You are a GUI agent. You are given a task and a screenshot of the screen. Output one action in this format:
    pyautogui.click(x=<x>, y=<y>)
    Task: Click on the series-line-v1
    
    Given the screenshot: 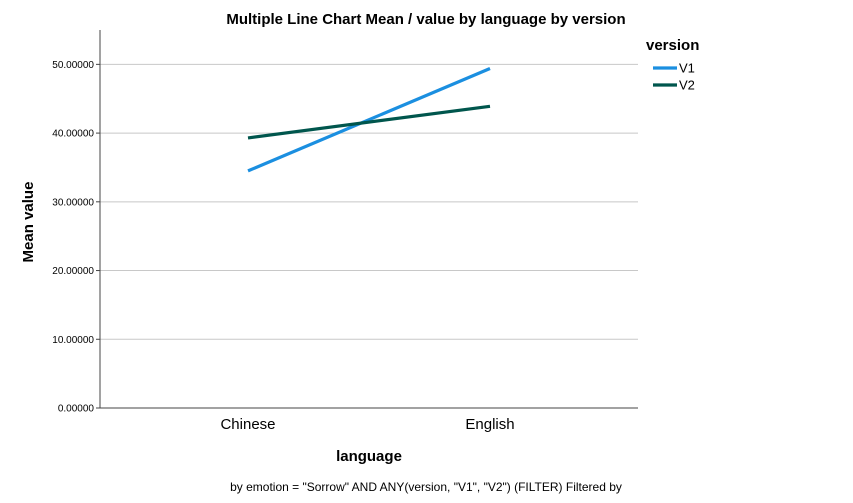 What is the action you would take?
    pyautogui.click(x=369, y=120)
    